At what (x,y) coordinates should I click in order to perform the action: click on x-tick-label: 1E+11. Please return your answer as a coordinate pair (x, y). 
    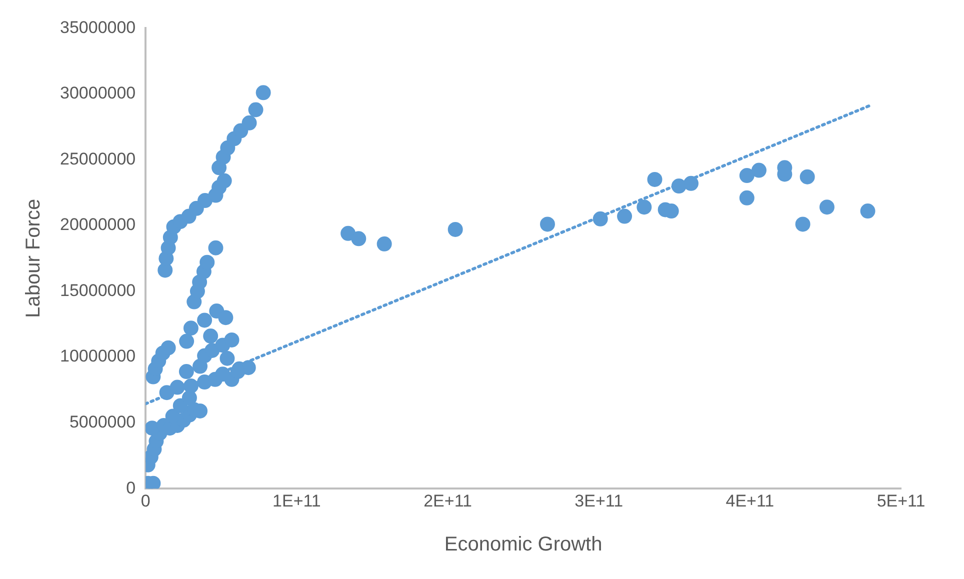
    Looking at the image, I should click on (296, 500).